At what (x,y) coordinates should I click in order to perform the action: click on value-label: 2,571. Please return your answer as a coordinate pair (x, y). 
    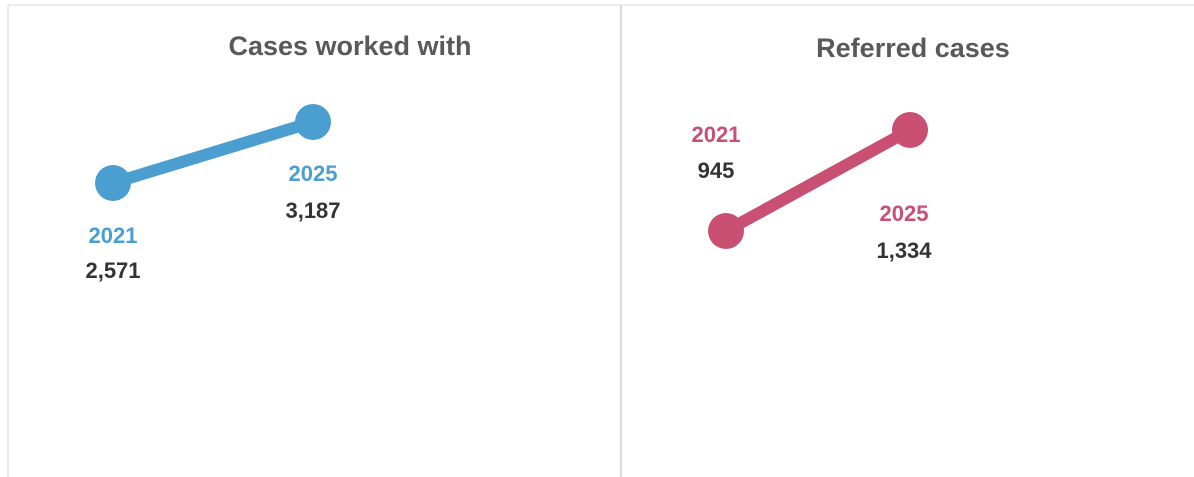
    Looking at the image, I should click on (112, 270).